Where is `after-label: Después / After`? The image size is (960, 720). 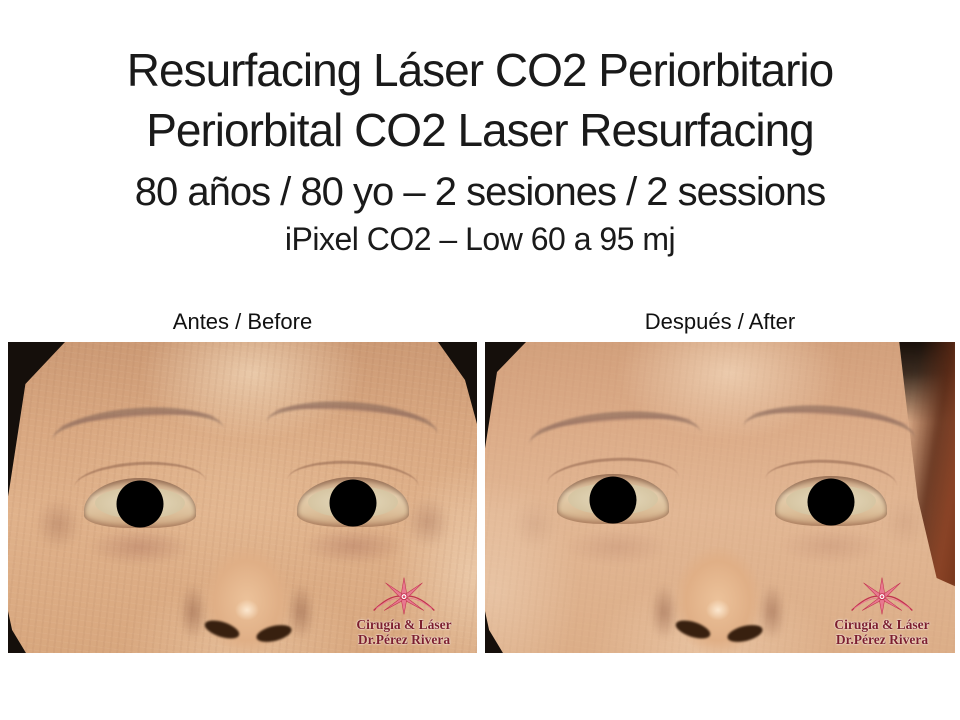
after-label: Después / After is located at coordinates (720, 321).